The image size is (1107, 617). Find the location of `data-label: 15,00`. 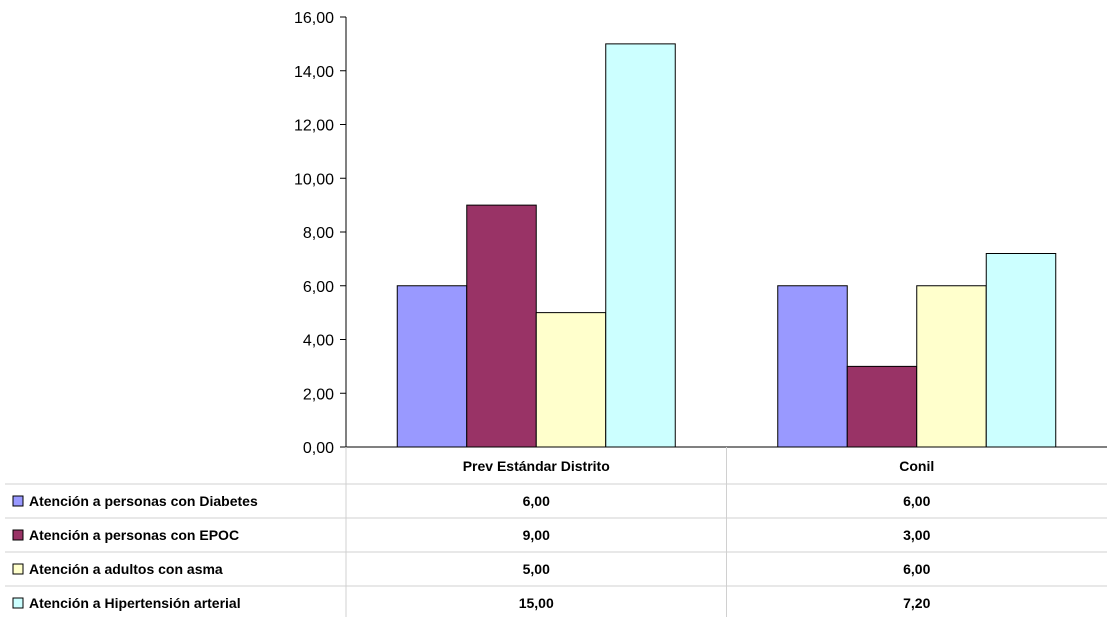

data-label: 15,00 is located at coordinates (536, 603).